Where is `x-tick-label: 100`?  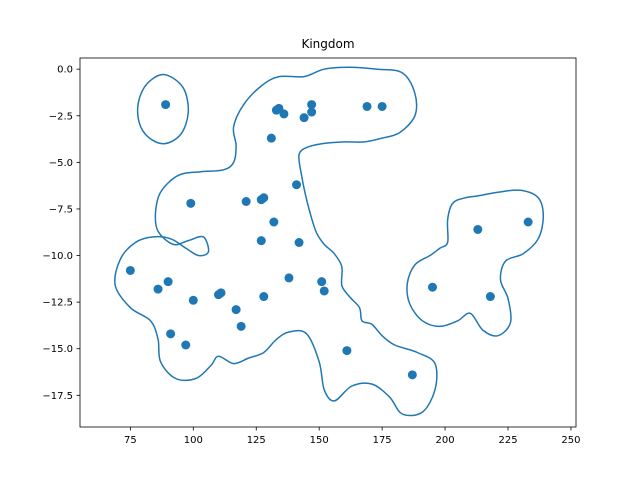 x-tick-label: 100 is located at coordinates (193, 440).